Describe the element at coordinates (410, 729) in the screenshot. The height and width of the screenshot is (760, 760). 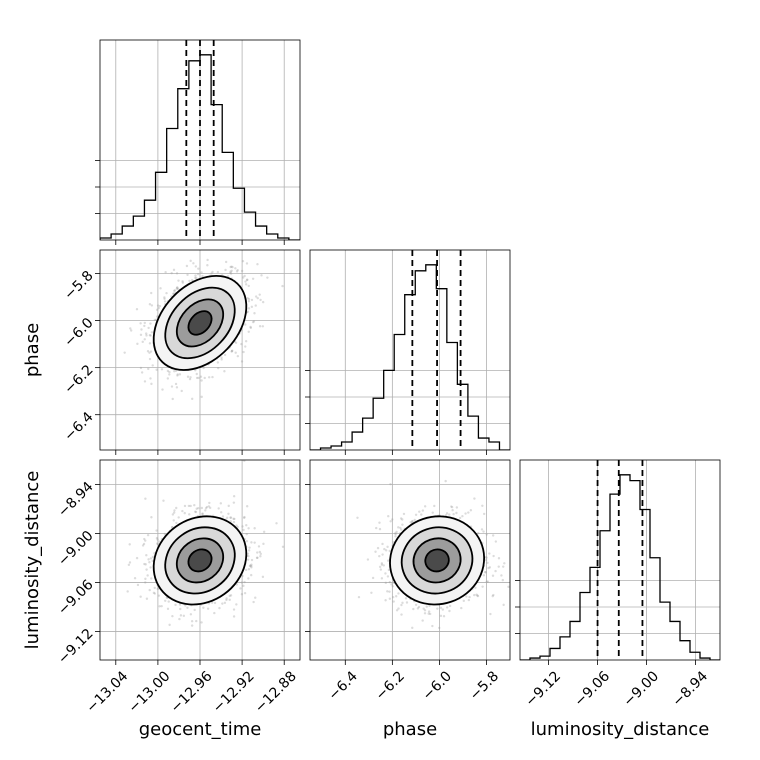
I see `x-axis-label-phase: phase` at that location.